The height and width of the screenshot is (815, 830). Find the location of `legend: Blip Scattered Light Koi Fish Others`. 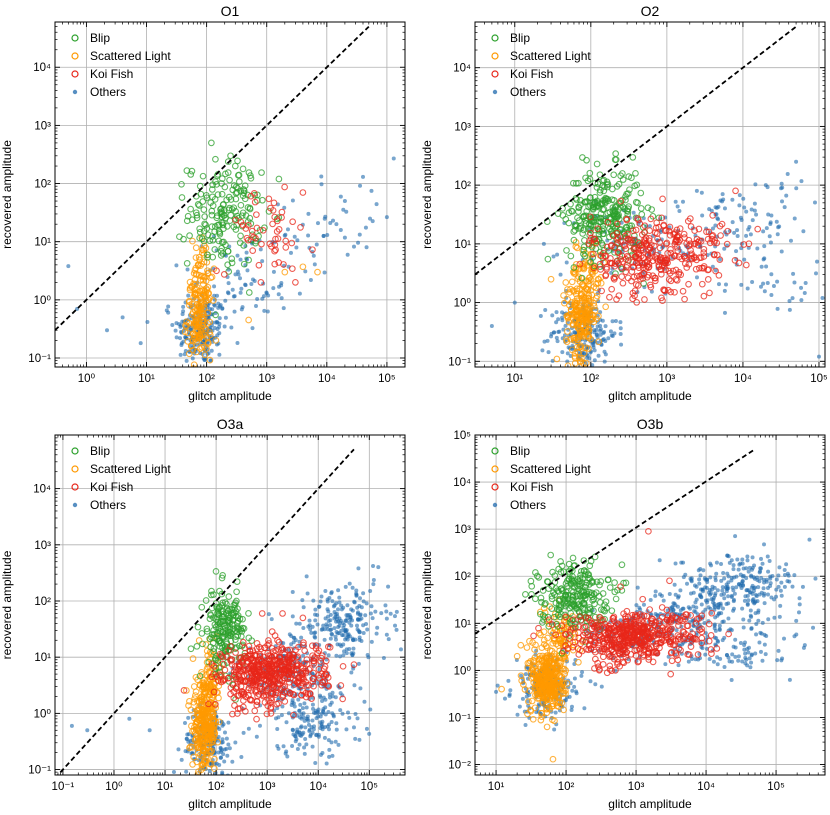

legend: Blip Scattered Light Koi Fish Others is located at coordinates (121, 478).